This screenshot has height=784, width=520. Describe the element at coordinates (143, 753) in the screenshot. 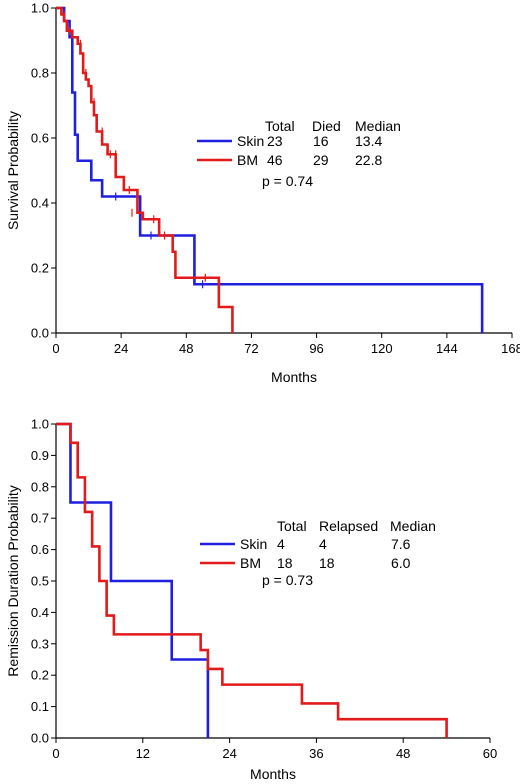

I see `x-tick-label: 12` at that location.